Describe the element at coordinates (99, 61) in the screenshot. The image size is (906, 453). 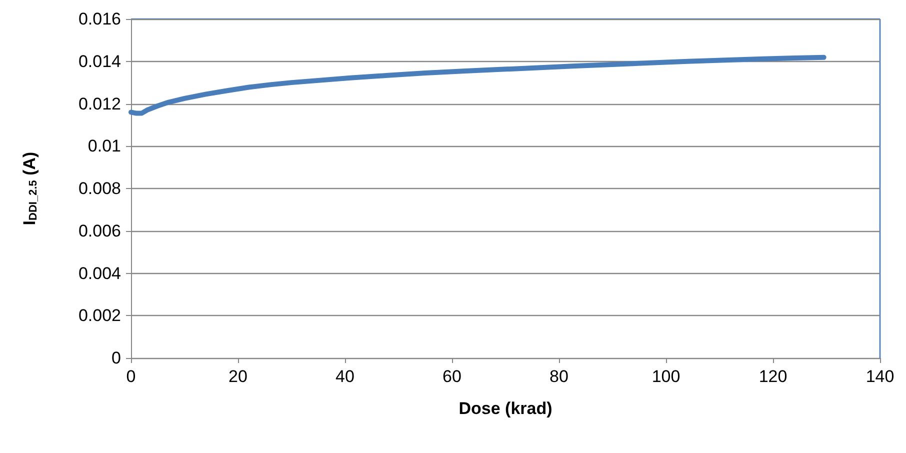
I see `y-tick-label: 0.014` at that location.